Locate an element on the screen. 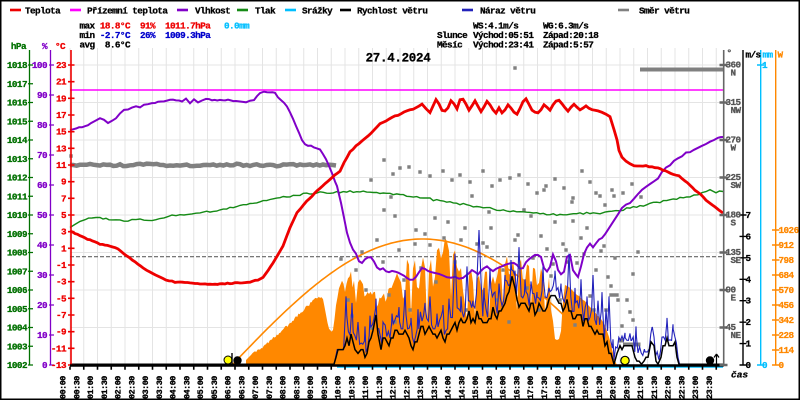 The image size is (800, 400). svg-text: 17:00 is located at coordinates (531, 387).